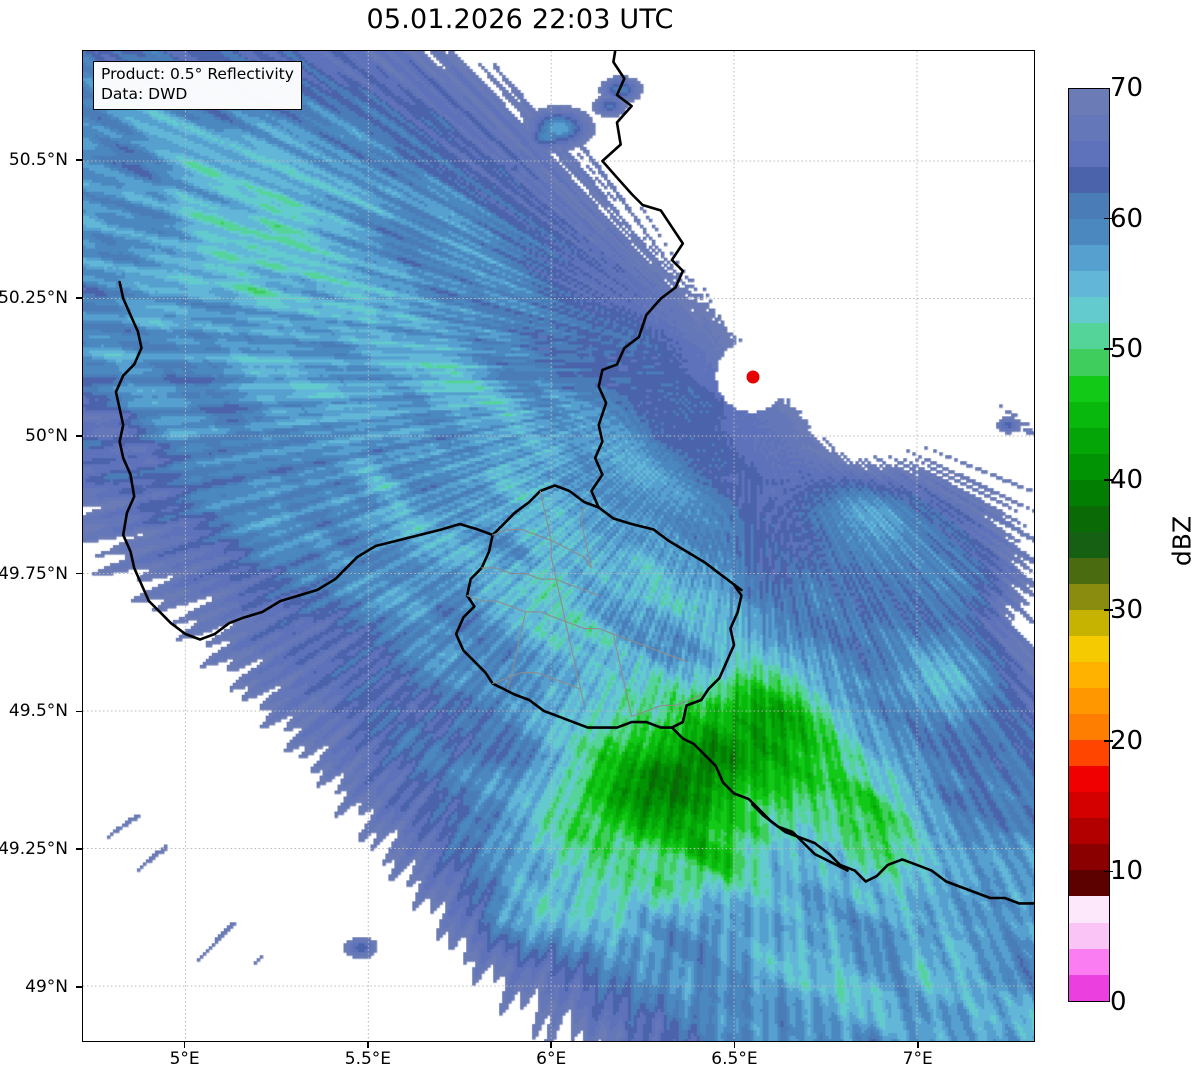 The height and width of the screenshot is (1081, 1202). I want to click on colorbar-tick-40: 40, so click(1127, 479).